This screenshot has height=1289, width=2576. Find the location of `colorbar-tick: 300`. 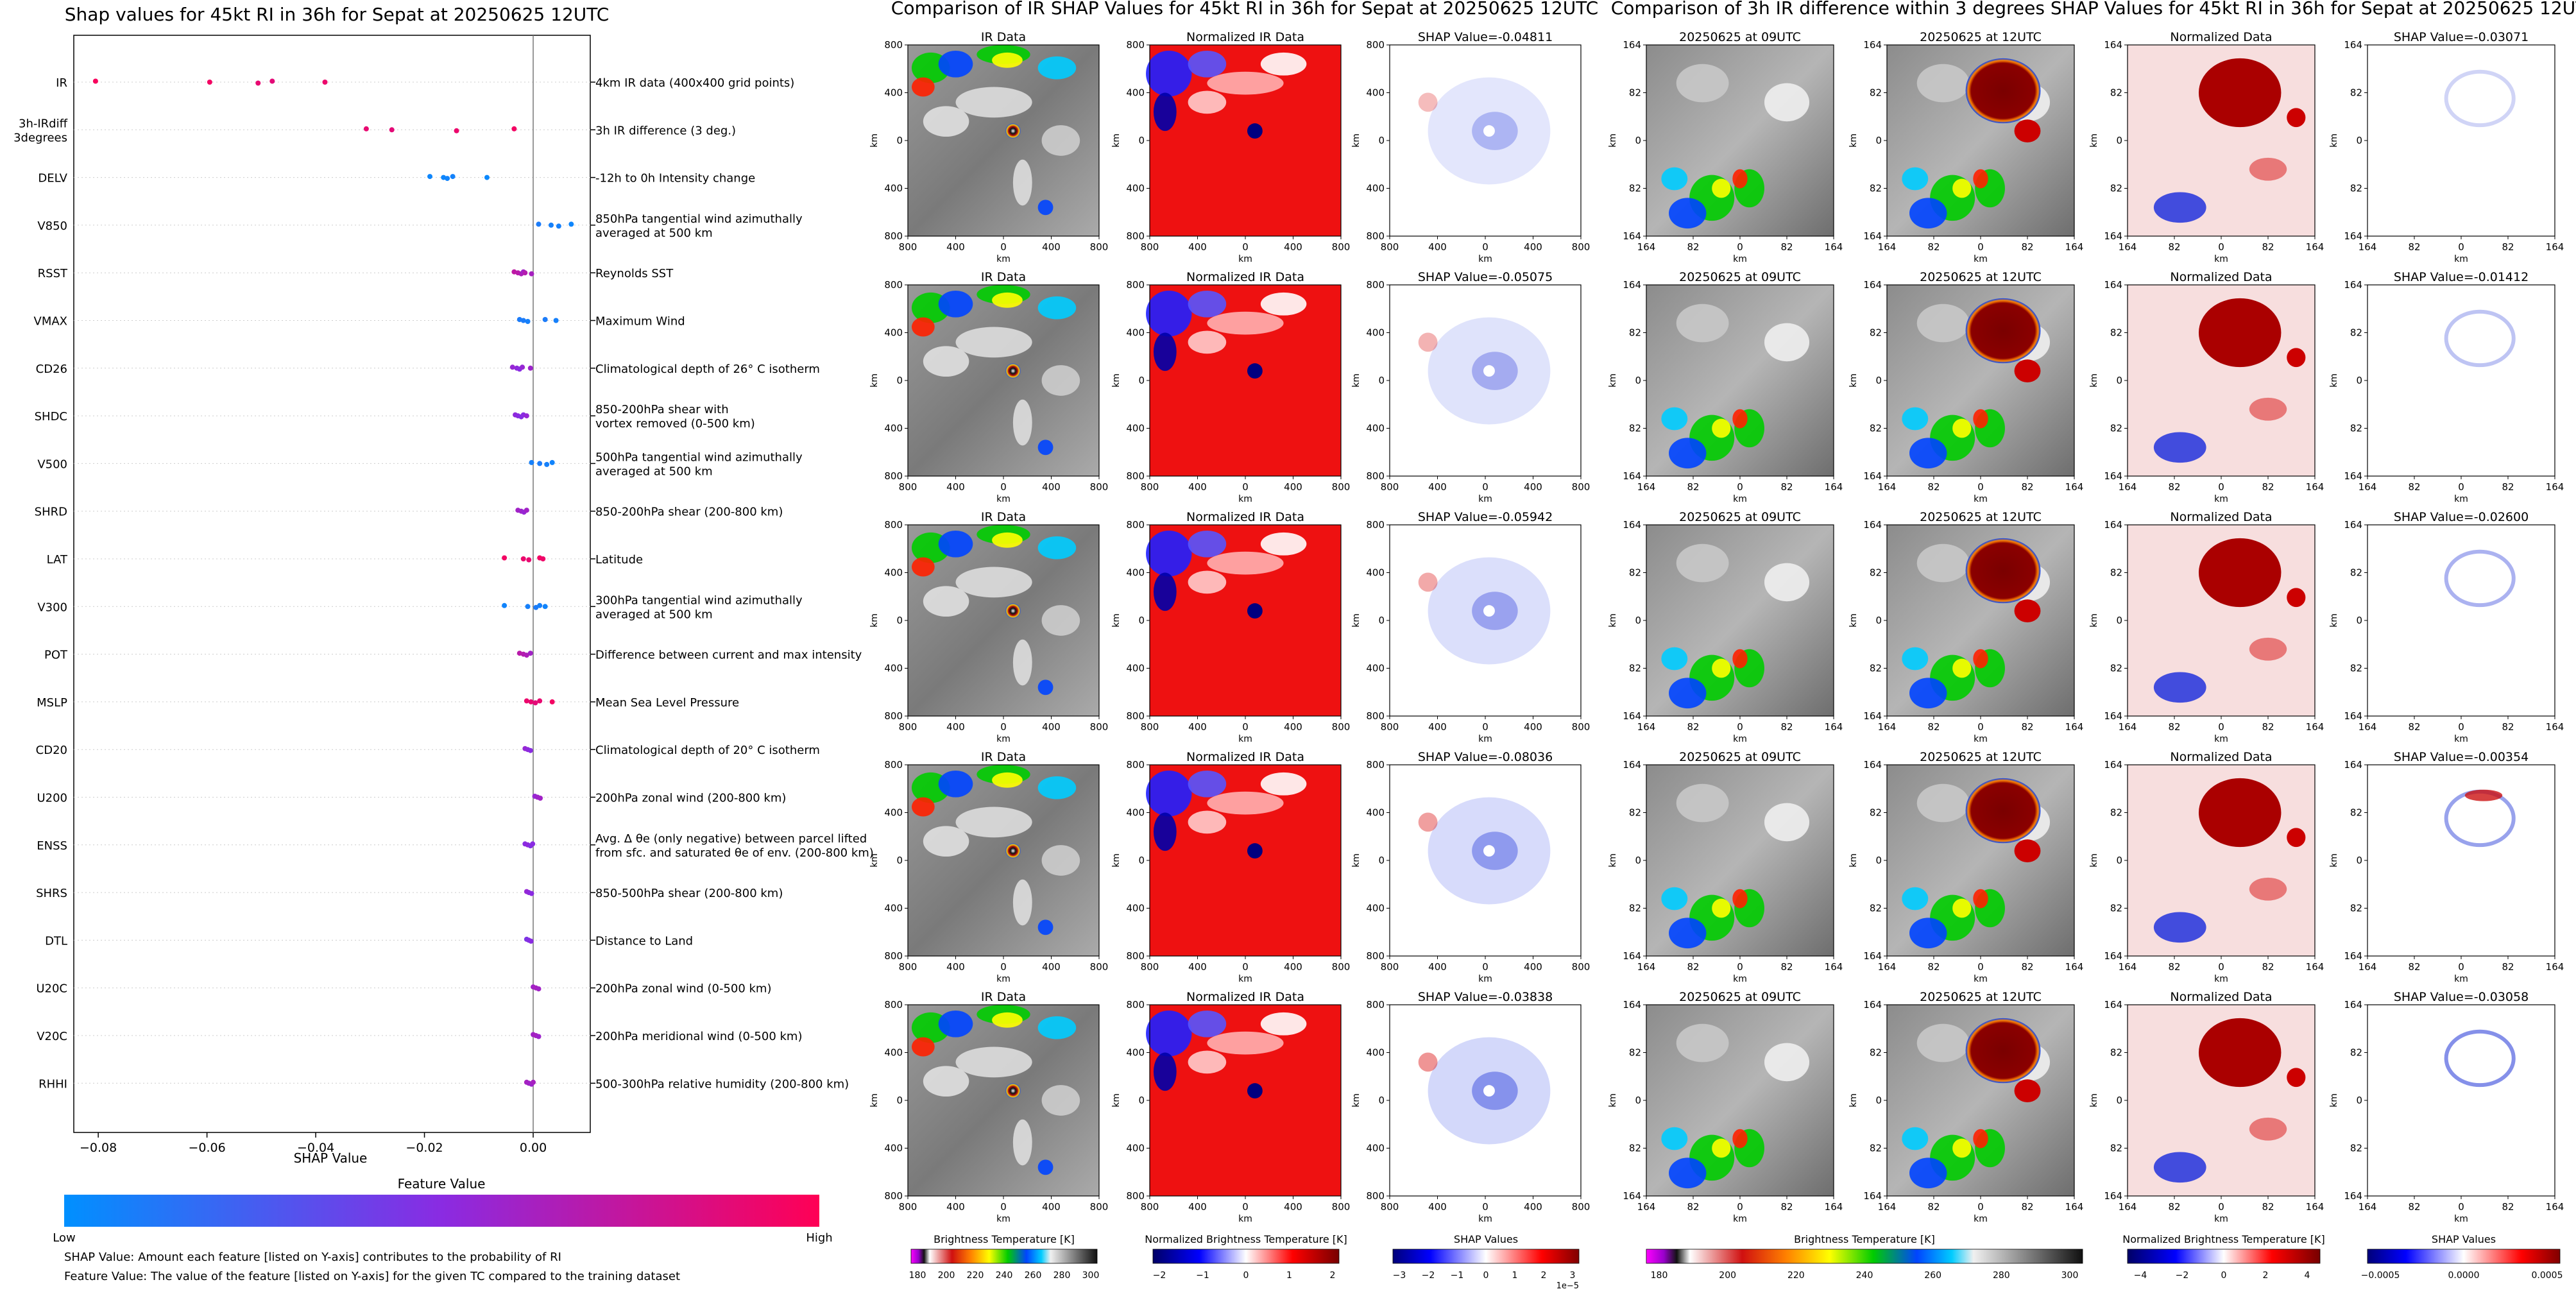

colorbar-tick: 300 is located at coordinates (2070, 1275).